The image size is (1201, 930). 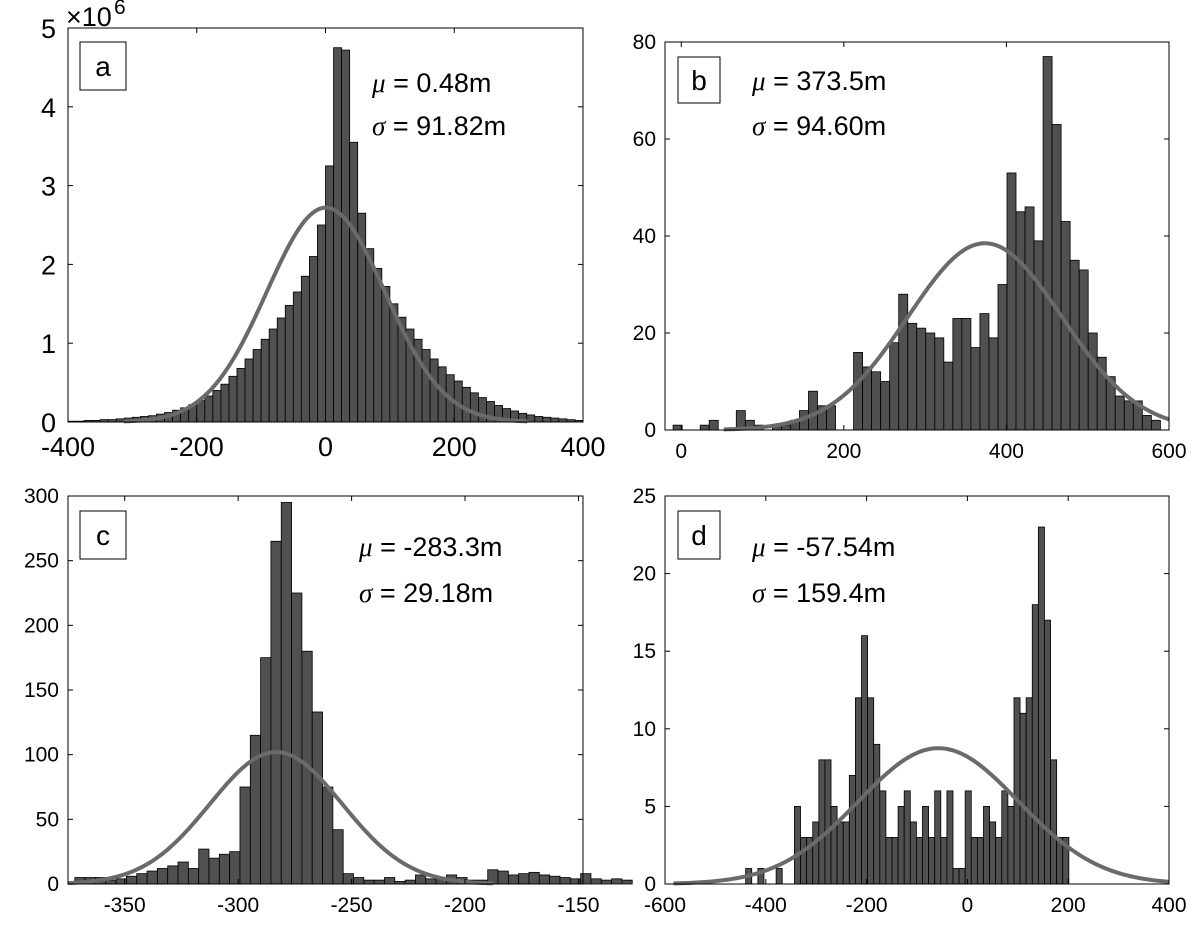 What do you see at coordinates (644, 42) in the screenshot?
I see `y-tick-label: 80` at bounding box center [644, 42].